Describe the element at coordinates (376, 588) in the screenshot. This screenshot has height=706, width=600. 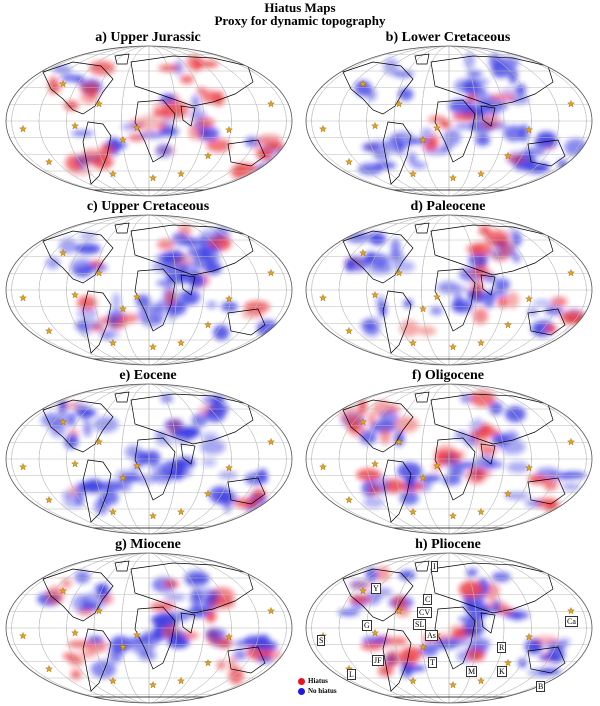
I see `hotspot-label: Y` at that location.